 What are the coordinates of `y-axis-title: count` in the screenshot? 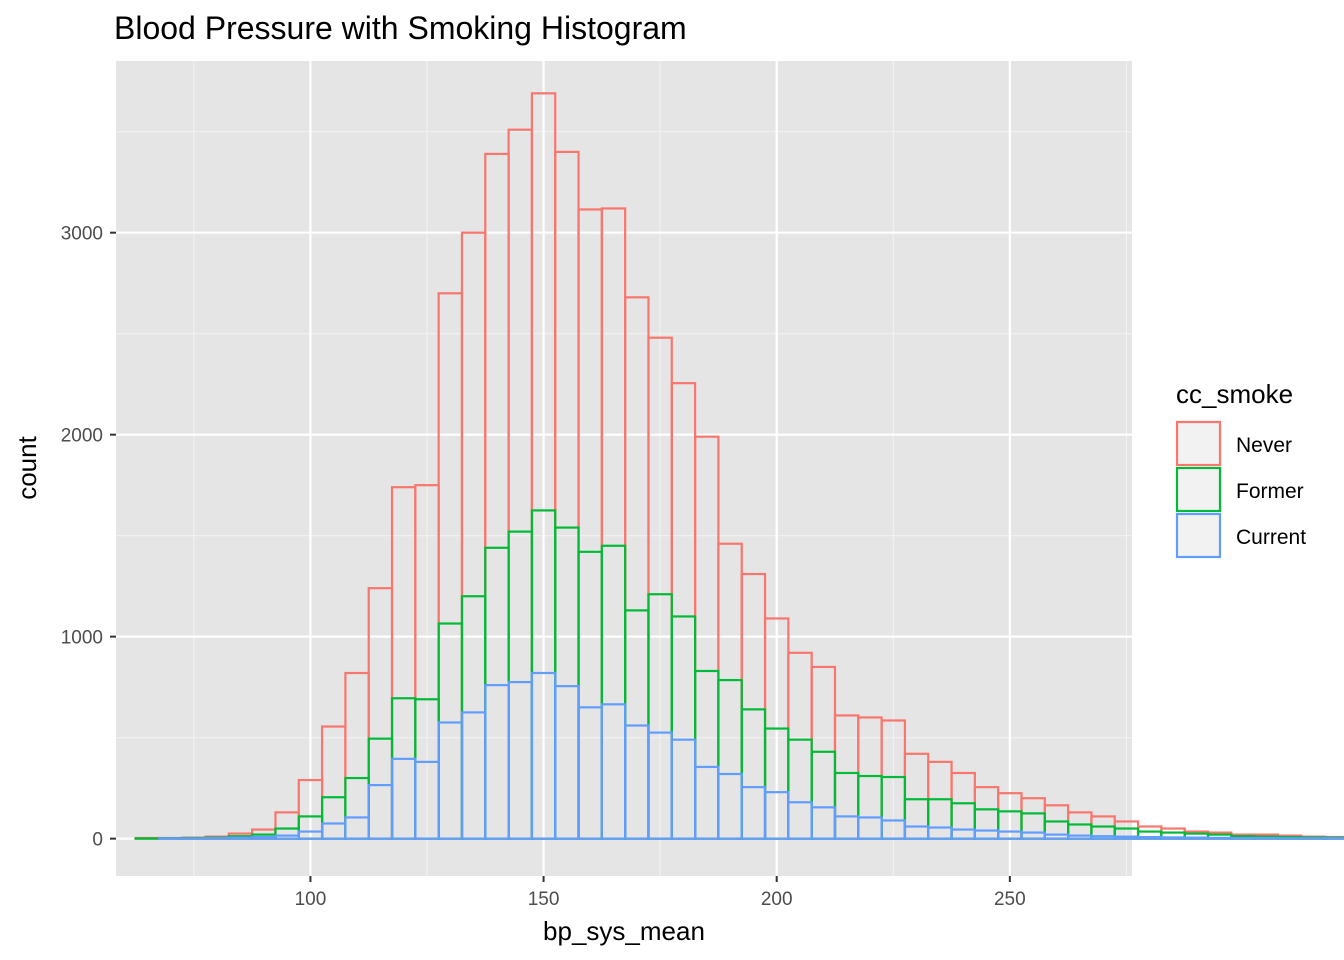 It's located at (27, 467).